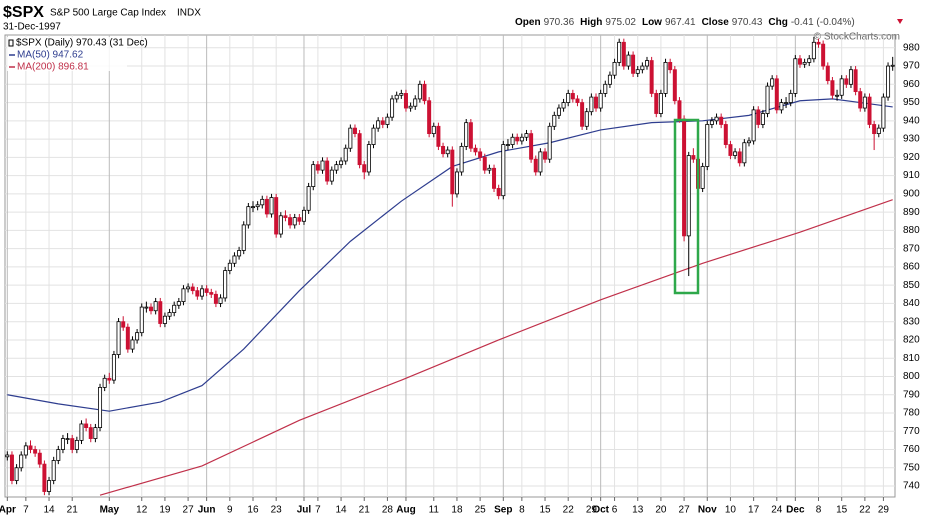 The height and width of the screenshot is (521, 930). What do you see at coordinates (911, 212) in the screenshot?
I see `y-tick-label: 890` at bounding box center [911, 212].